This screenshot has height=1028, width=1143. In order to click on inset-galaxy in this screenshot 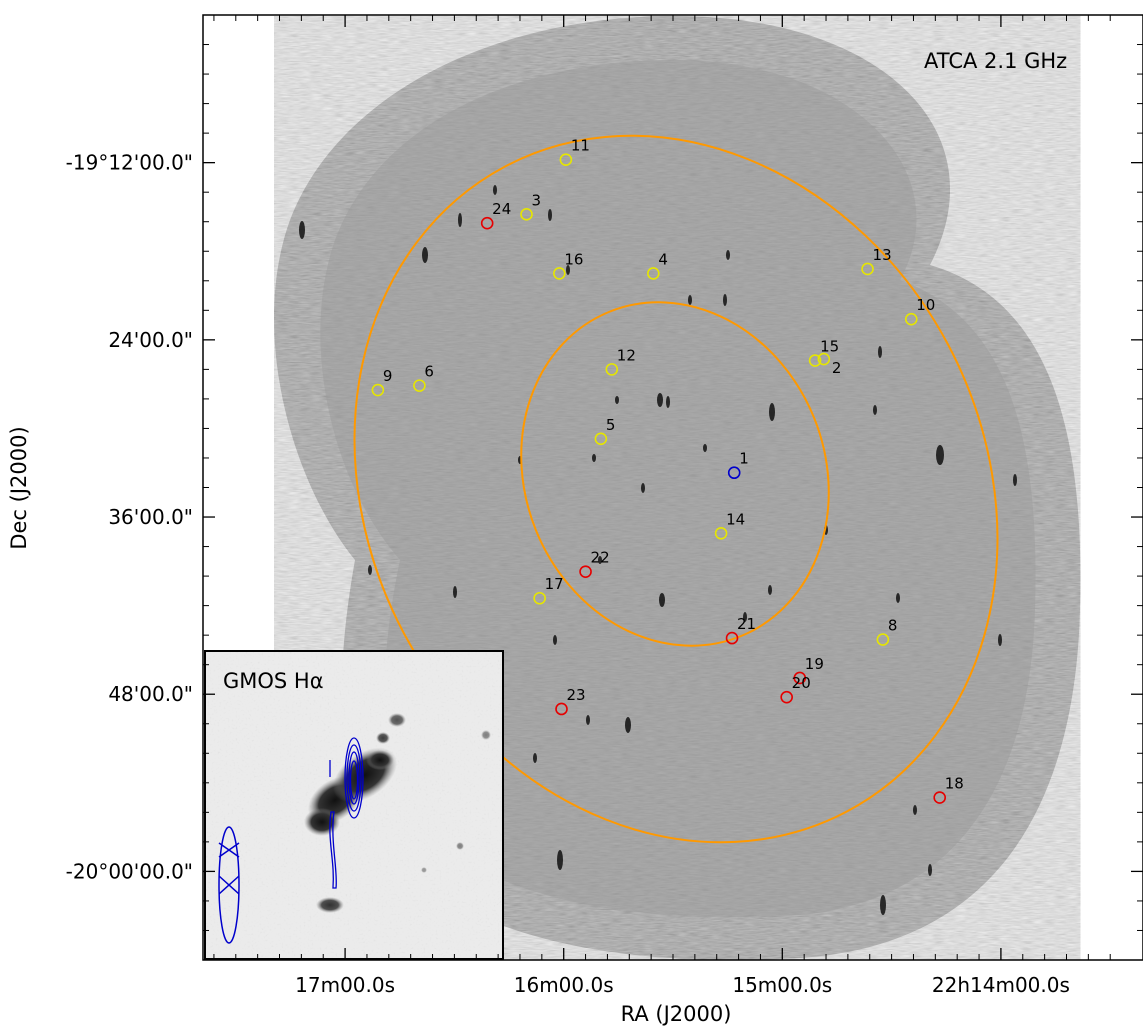, I will do `click(354, 828)`.